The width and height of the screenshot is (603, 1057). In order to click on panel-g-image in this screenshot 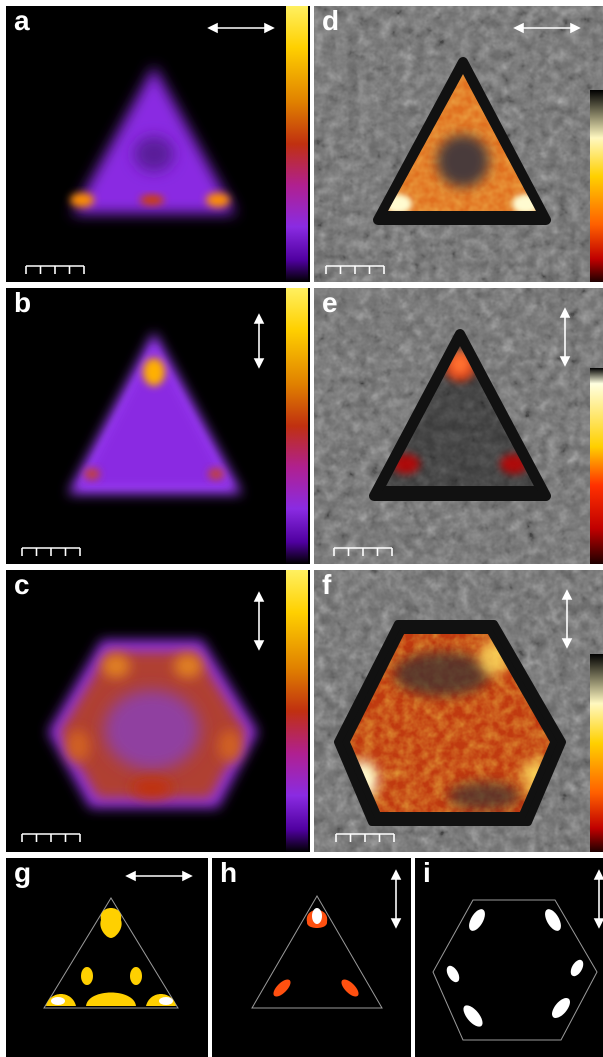, I will do `click(118, 939)`.